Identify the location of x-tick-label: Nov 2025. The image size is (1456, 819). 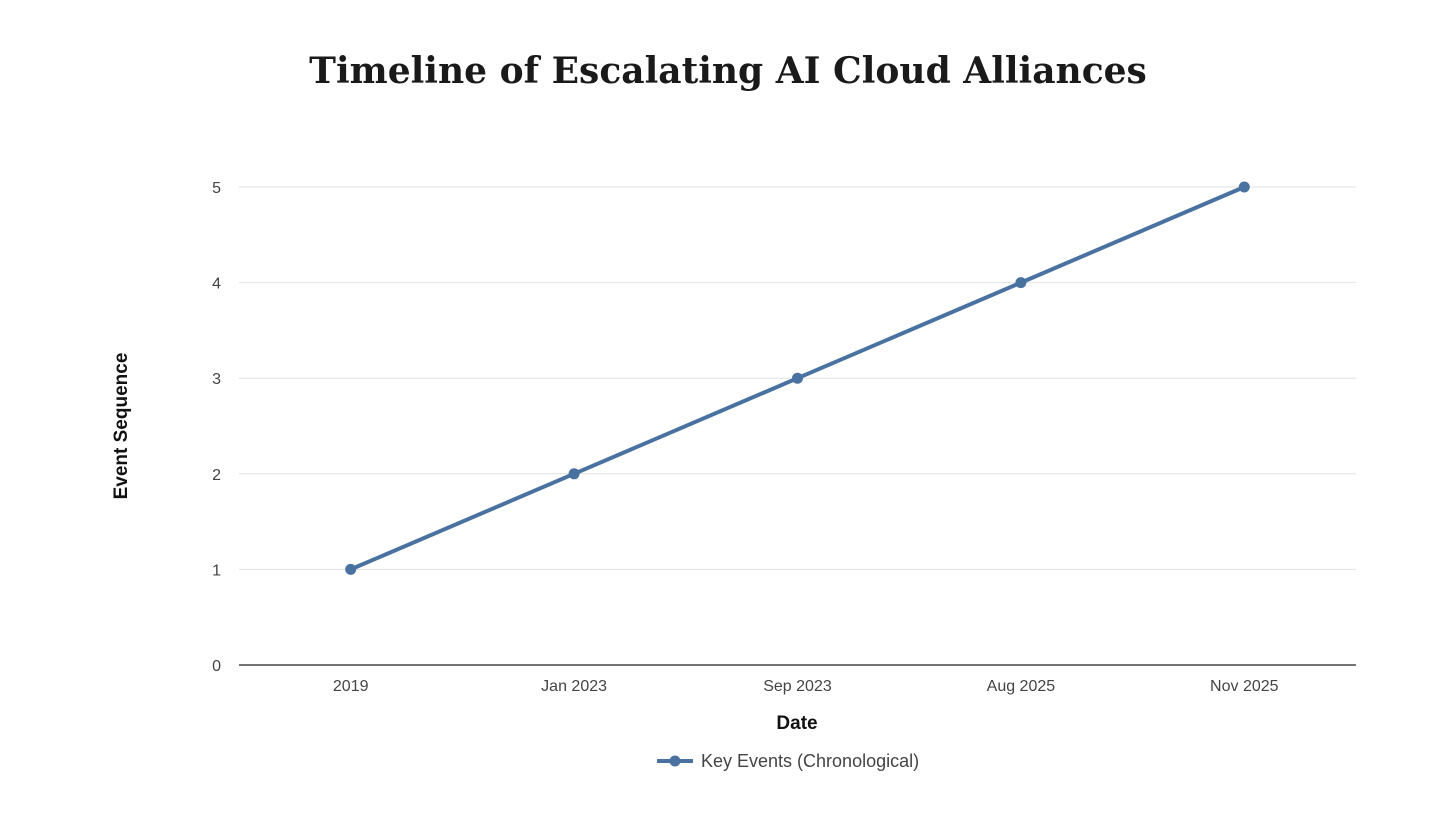
(1244, 686).